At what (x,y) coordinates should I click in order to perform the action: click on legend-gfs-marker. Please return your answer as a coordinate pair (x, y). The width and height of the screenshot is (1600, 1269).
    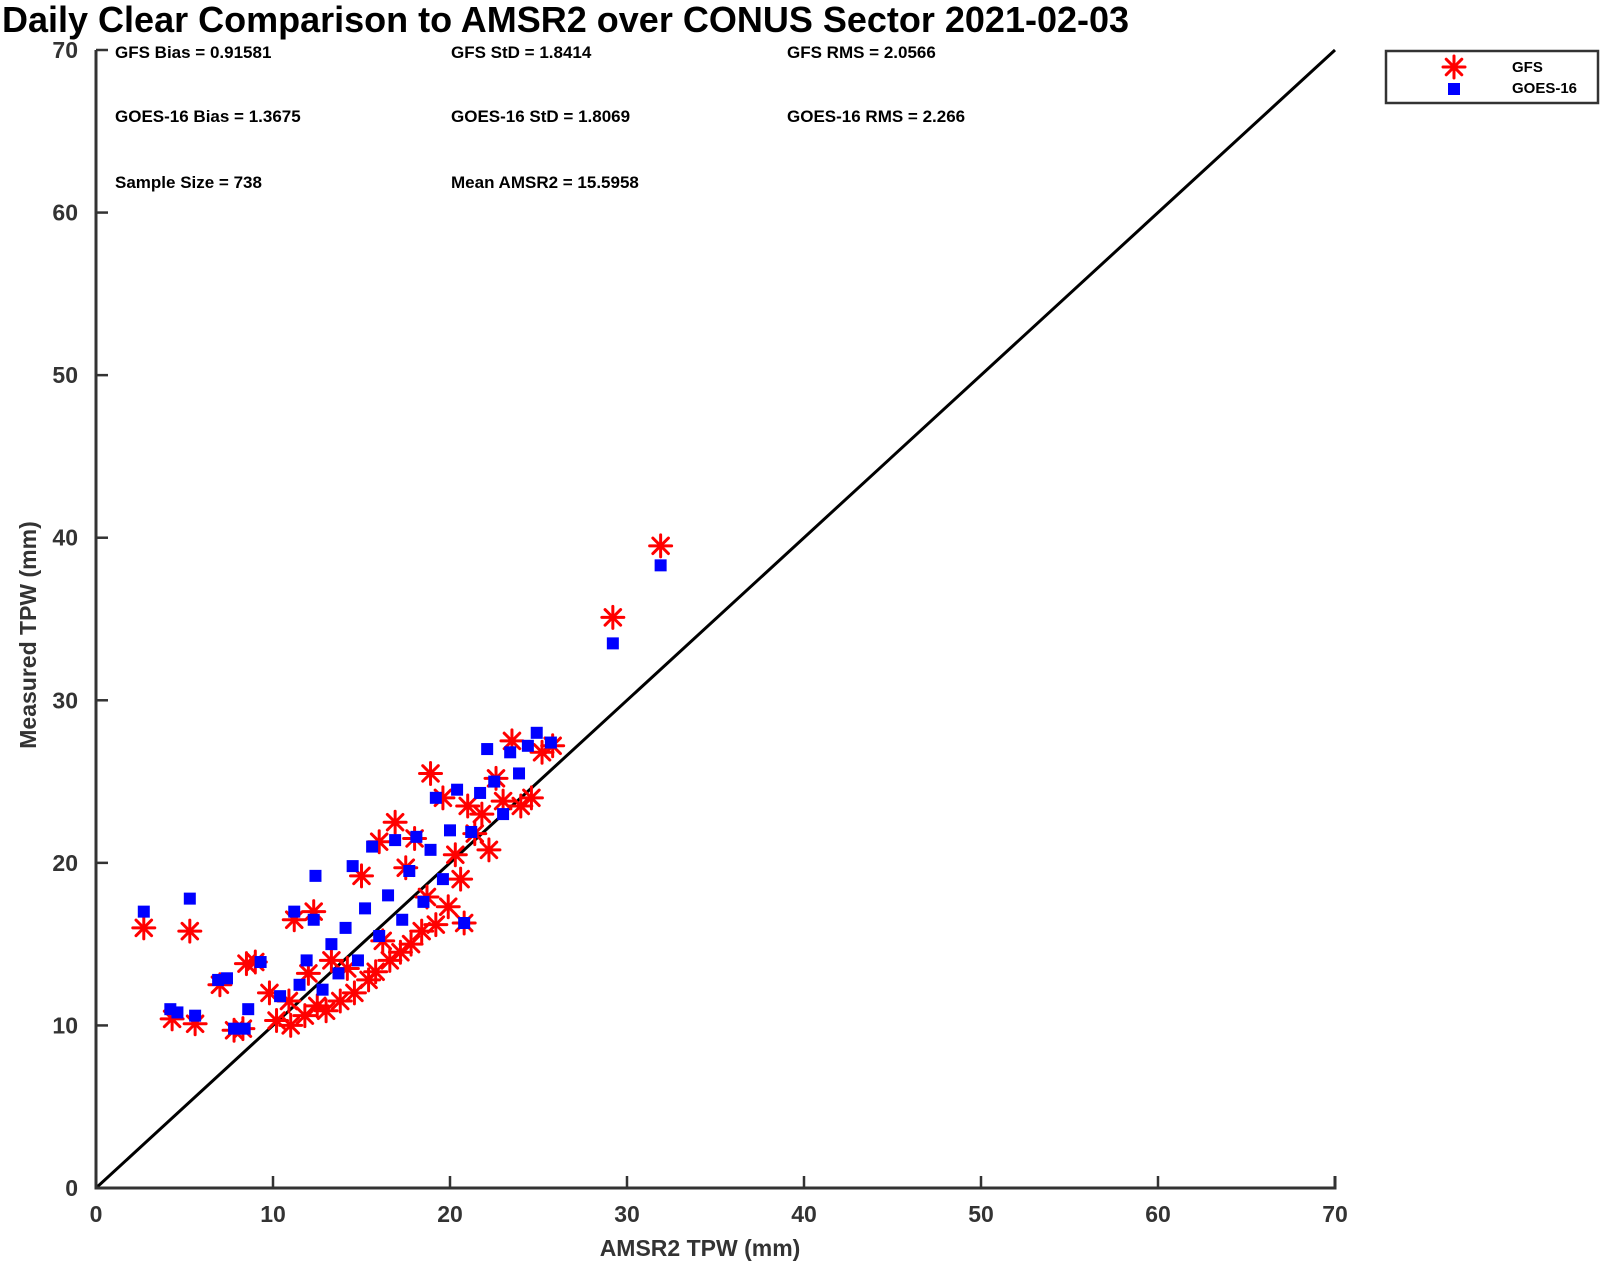
    Looking at the image, I should click on (1454, 67).